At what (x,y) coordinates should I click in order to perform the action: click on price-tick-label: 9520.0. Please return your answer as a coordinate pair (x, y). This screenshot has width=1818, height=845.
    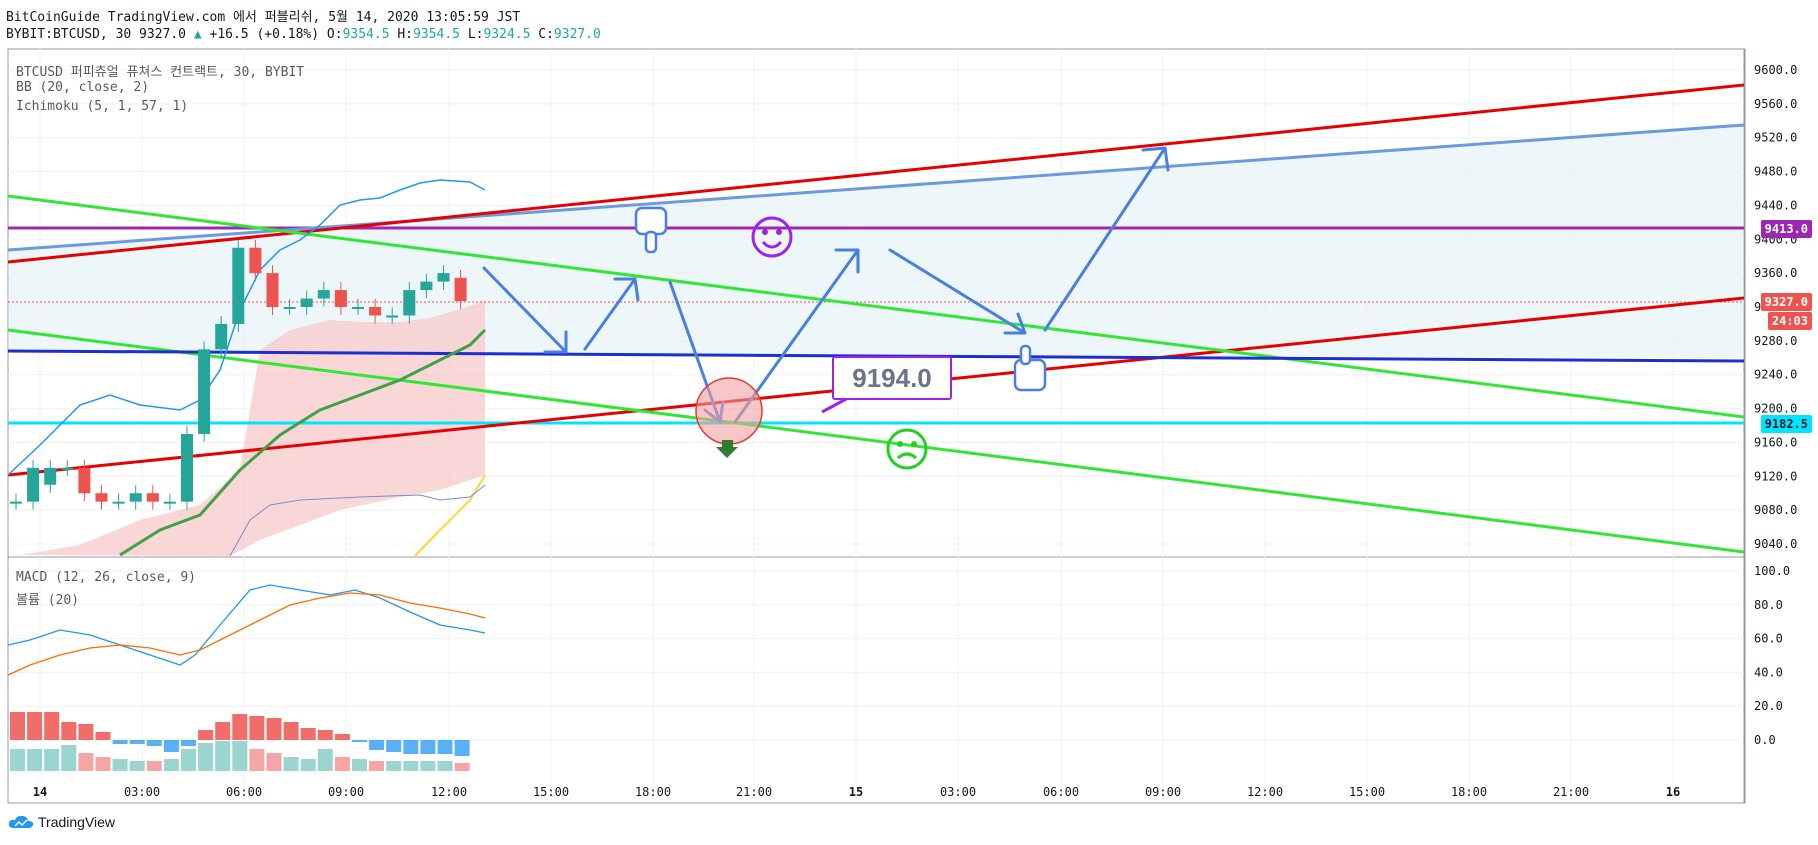
    Looking at the image, I should click on (1775, 138).